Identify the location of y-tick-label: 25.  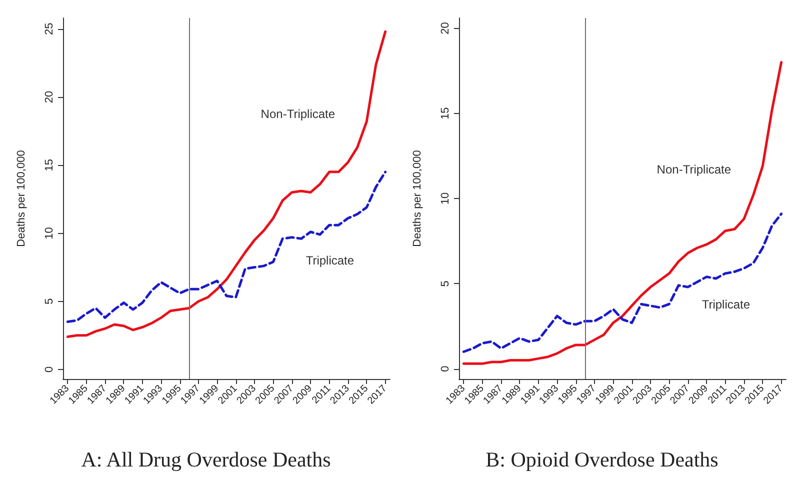
(50, 29).